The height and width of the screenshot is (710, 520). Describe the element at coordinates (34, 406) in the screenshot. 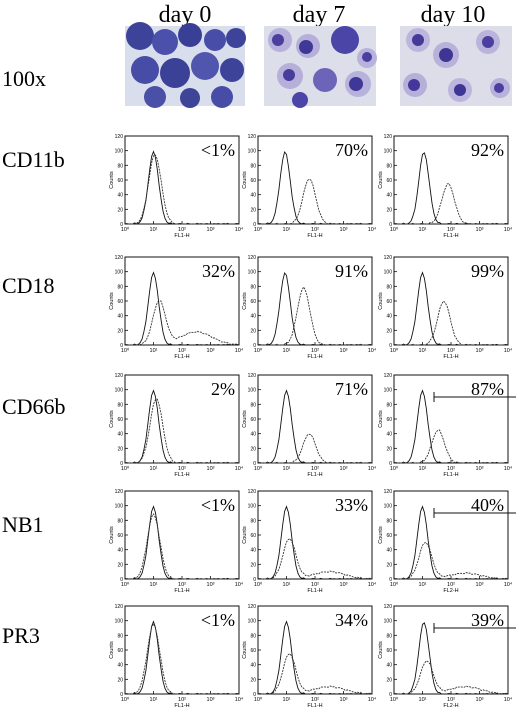

I see `row-label-cd66b: CD66b` at that location.